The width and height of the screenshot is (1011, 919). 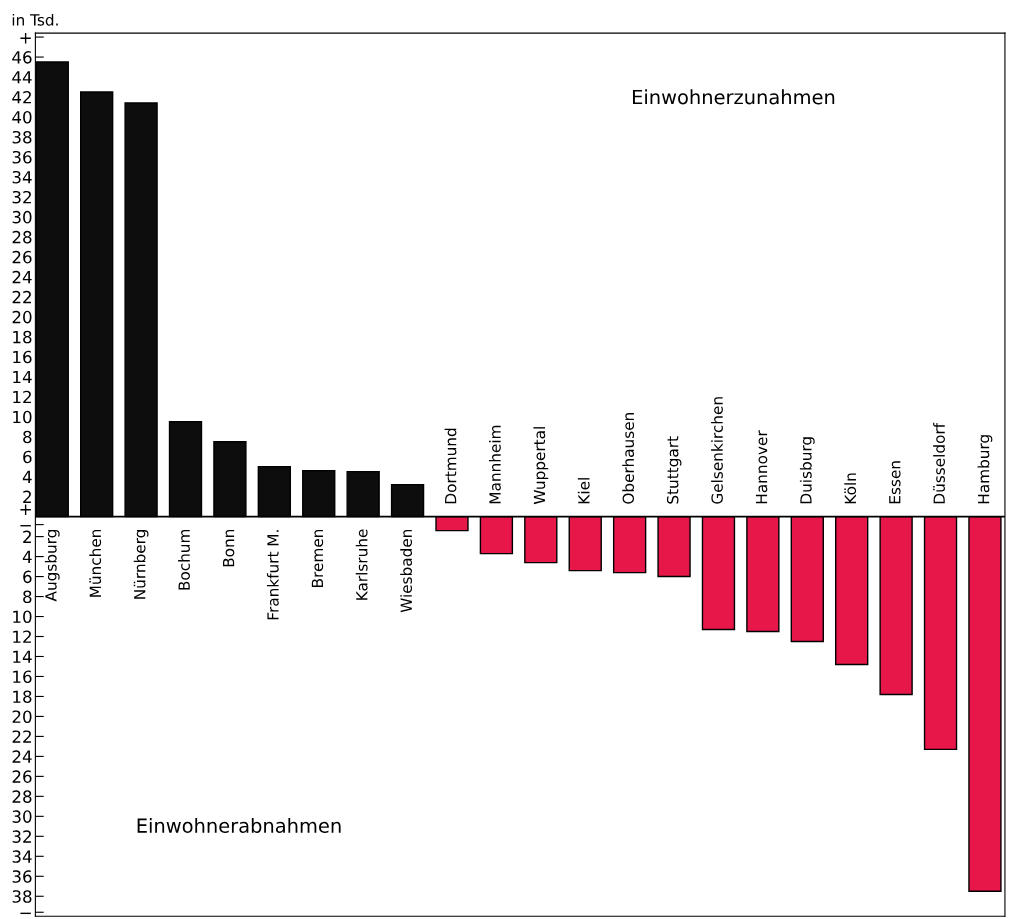 What do you see at coordinates (239, 825) in the screenshot?
I see `annotation: Einwohnerabnahmen` at bounding box center [239, 825].